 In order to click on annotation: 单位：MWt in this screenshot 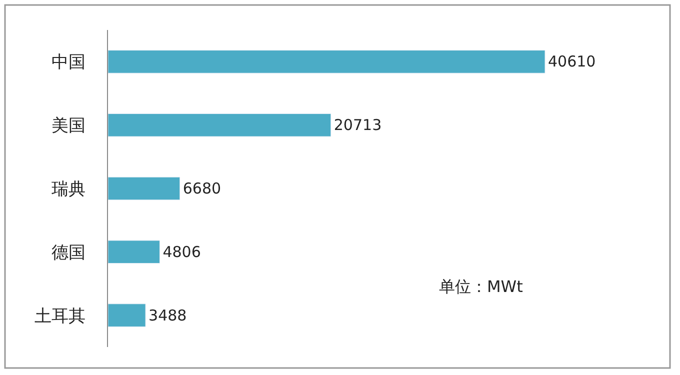, I will do `click(481, 286)`.